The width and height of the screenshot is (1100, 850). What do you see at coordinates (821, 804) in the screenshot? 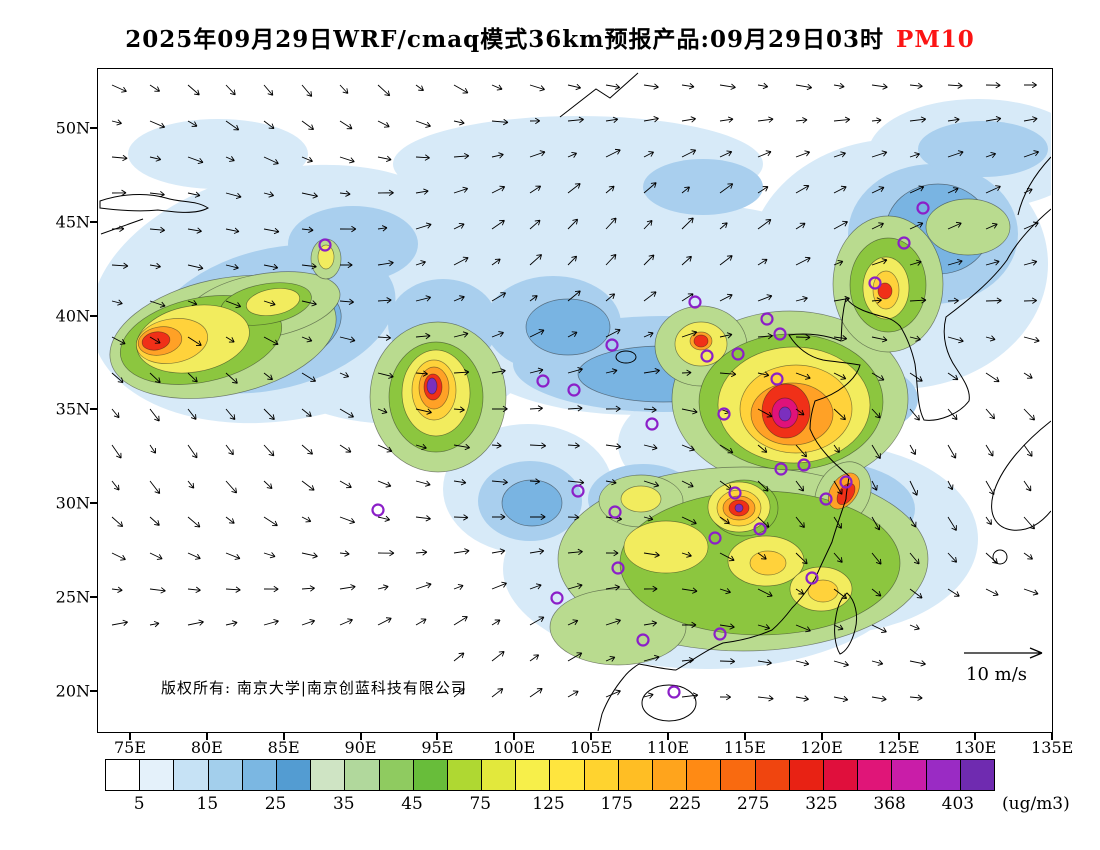
I see `colorbar-tick-label: 325` at bounding box center [821, 804].